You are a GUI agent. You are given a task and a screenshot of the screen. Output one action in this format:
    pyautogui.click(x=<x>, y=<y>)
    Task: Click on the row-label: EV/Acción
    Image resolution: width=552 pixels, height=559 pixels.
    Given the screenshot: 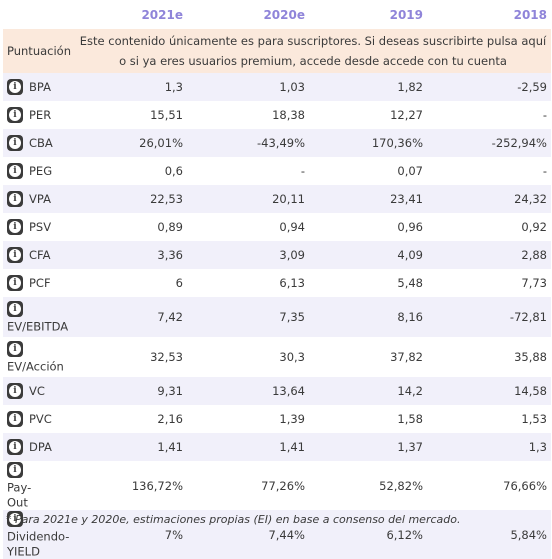 What is the action you would take?
    pyautogui.click(x=35, y=366)
    